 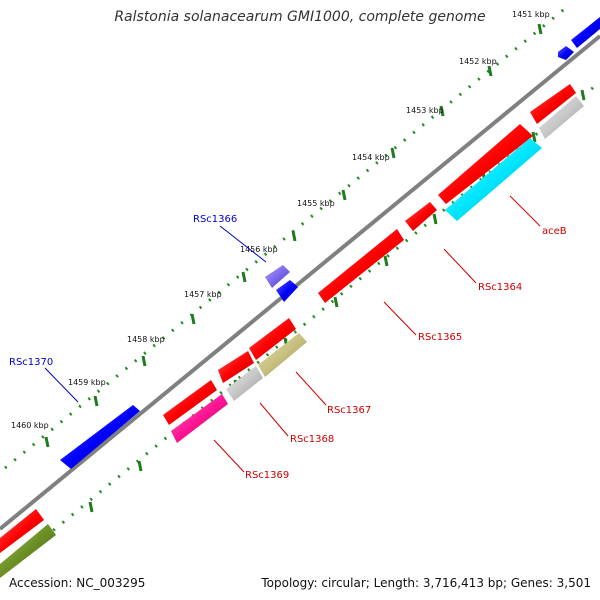 What do you see at coordinates (31, 362) in the screenshot?
I see `gene-label-rsc1370: RSc1370` at bounding box center [31, 362].